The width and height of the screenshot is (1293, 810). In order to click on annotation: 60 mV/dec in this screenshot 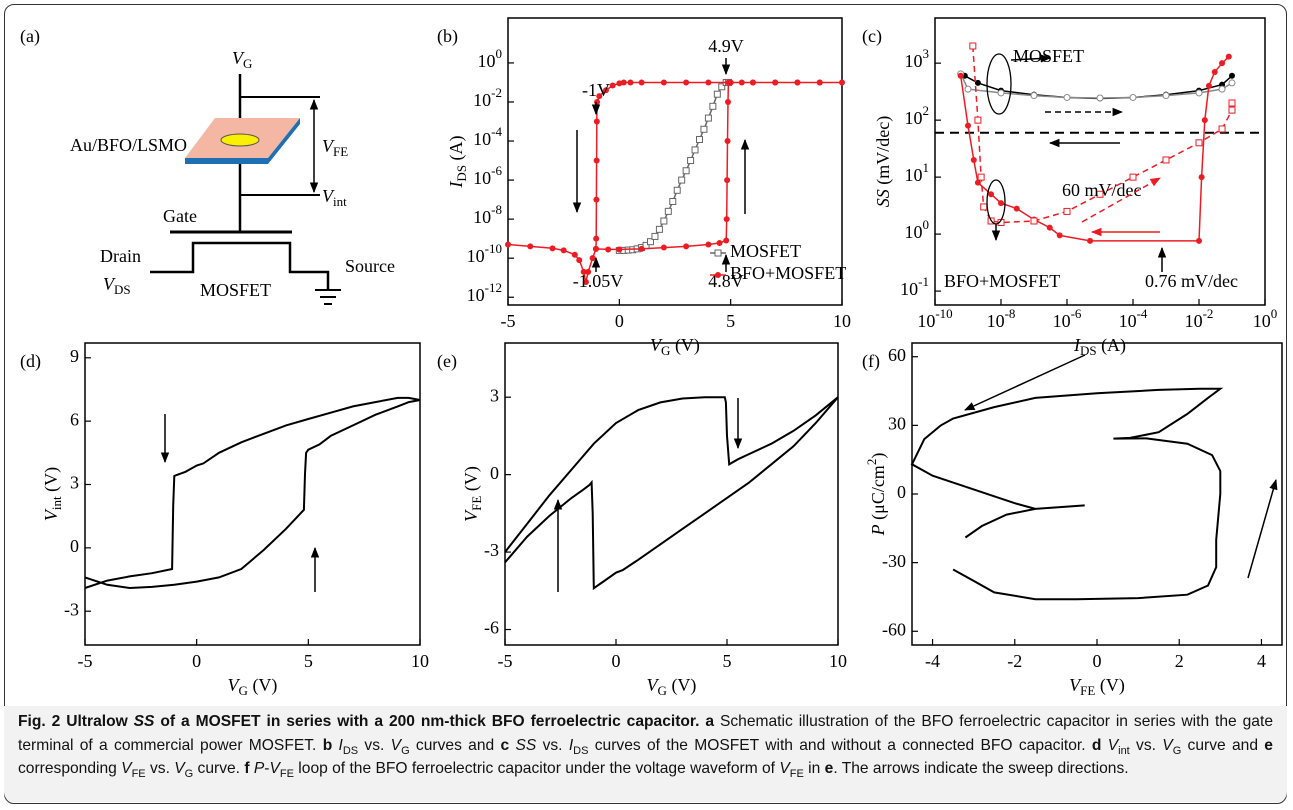, I will do `click(1101, 190)`.